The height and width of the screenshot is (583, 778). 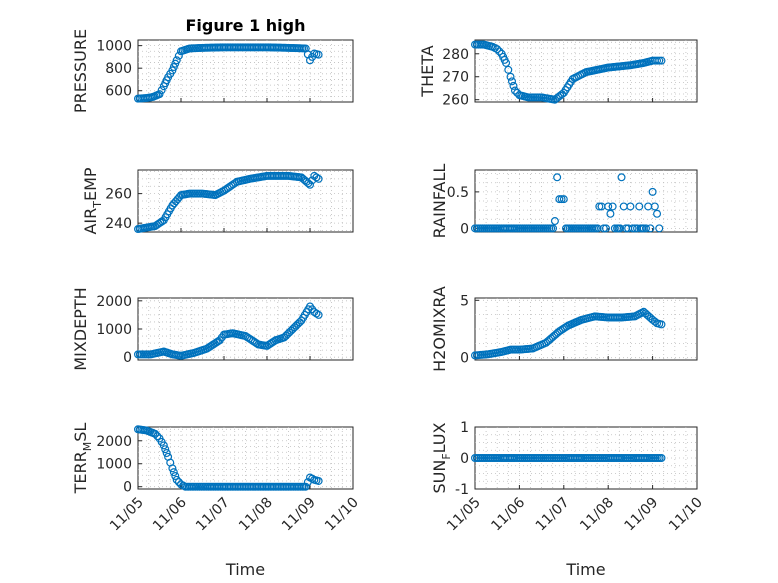 What do you see at coordinates (464, 301) in the screenshot?
I see `y-tick-label: 5` at bounding box center [464, 301].